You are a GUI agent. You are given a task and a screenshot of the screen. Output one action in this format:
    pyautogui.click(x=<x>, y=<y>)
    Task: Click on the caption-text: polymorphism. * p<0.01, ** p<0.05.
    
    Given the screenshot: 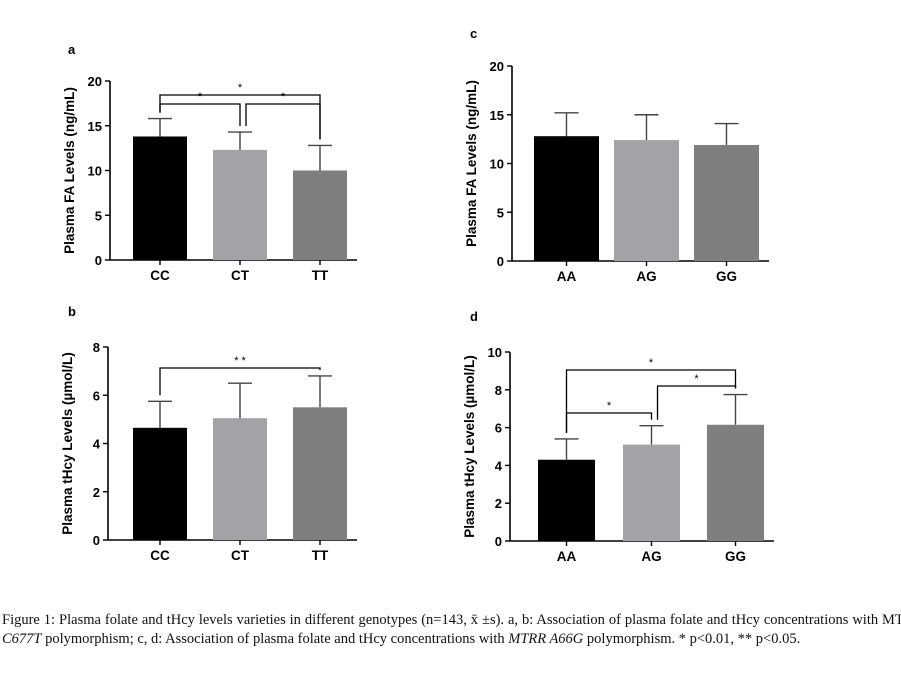 What is the action you would take?
    pyautogui.click(x=692, y=639)
    